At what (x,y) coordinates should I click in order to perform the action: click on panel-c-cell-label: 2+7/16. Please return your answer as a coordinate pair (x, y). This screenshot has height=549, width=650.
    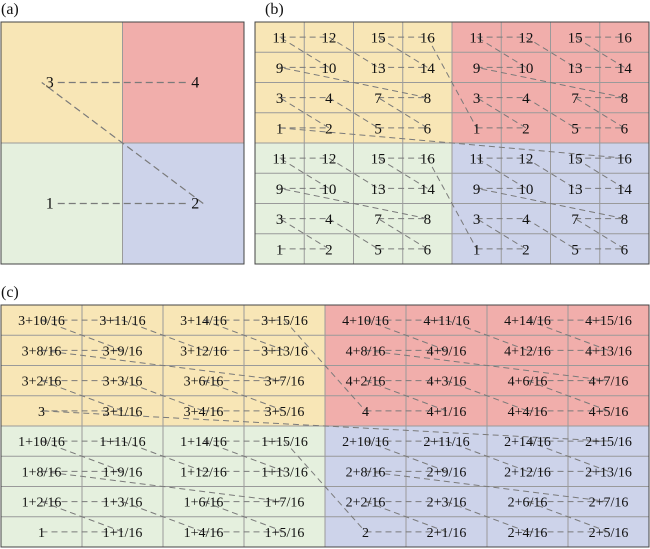
    Looking at the image, I should click on (609, 503).